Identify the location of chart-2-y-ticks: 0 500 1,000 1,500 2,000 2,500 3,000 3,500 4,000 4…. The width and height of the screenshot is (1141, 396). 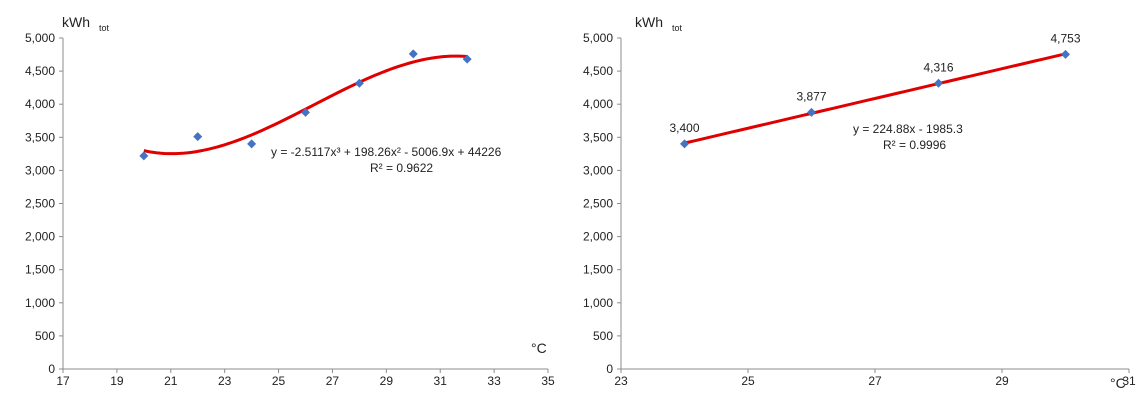
(602, 203).